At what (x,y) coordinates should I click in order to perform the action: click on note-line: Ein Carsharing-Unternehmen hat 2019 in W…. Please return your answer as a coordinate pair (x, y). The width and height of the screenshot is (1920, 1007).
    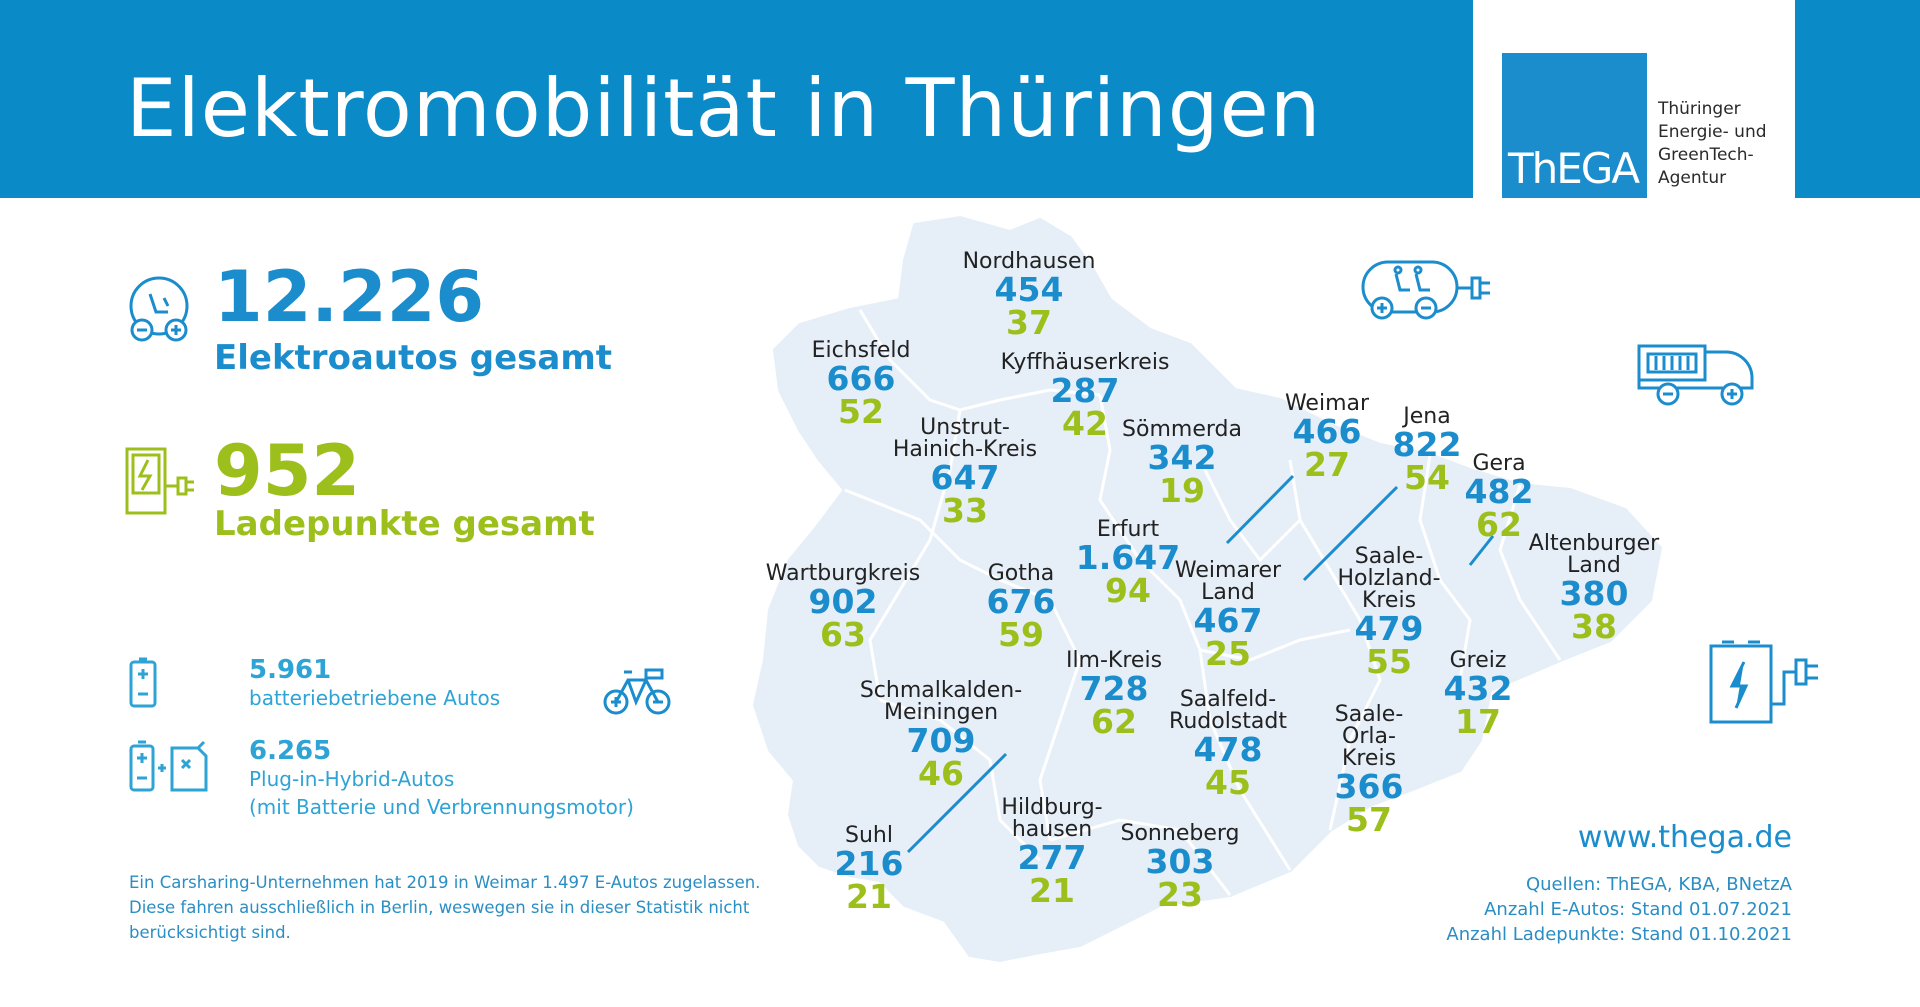
    Looking at the image, I should click on (445, 882).